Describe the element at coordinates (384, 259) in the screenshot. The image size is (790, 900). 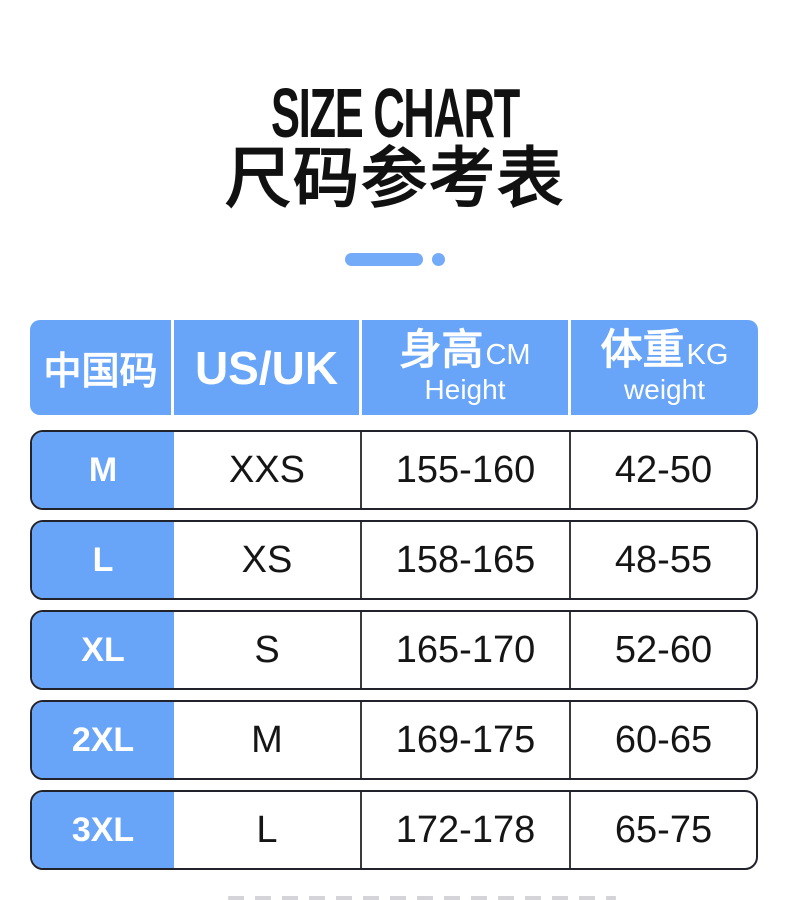
I see `divider-pill` at that location.